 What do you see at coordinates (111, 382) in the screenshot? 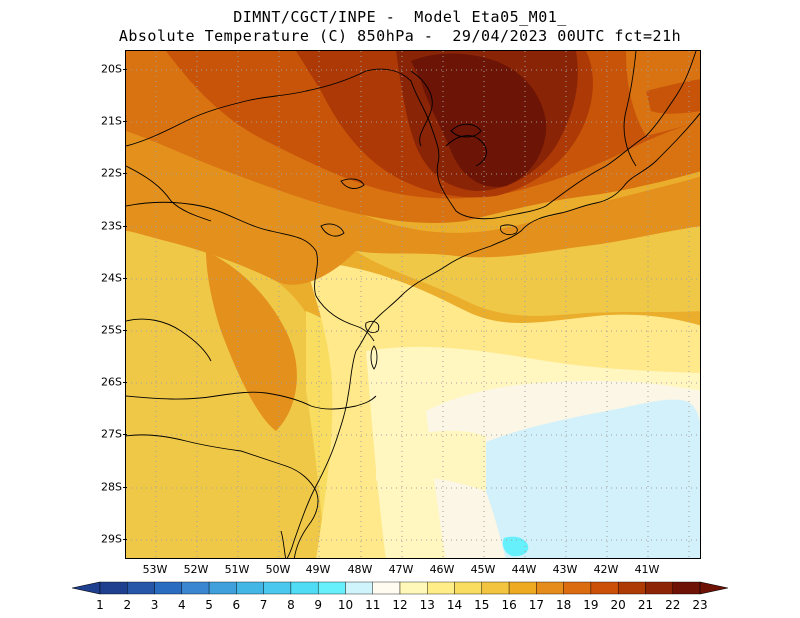
I see `latitude-label: 26S` at bounding box center [111, 382].